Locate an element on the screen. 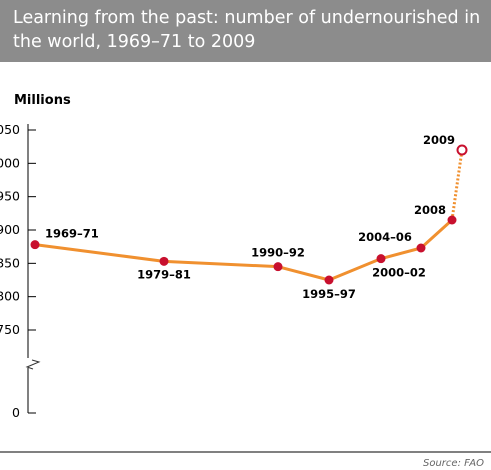 Image resolution: width=491 pixels, height=470 pixels. data-label: 1979–81 is located at coordinates (164, 274).